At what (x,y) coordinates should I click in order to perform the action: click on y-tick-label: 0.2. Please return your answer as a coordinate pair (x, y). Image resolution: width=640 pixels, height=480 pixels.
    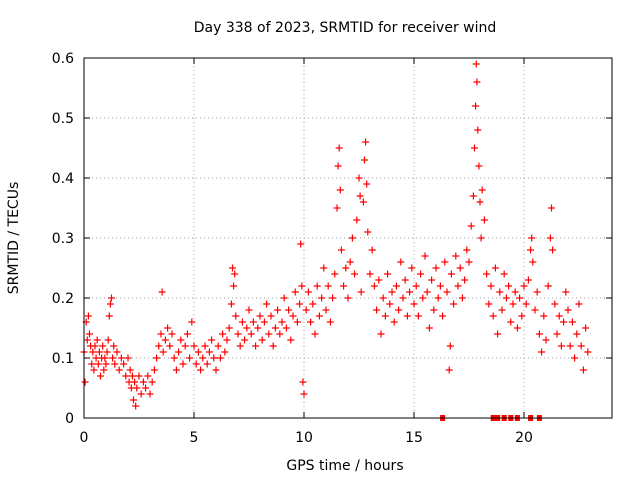
    Looking at the image, I should click on (63, 299).